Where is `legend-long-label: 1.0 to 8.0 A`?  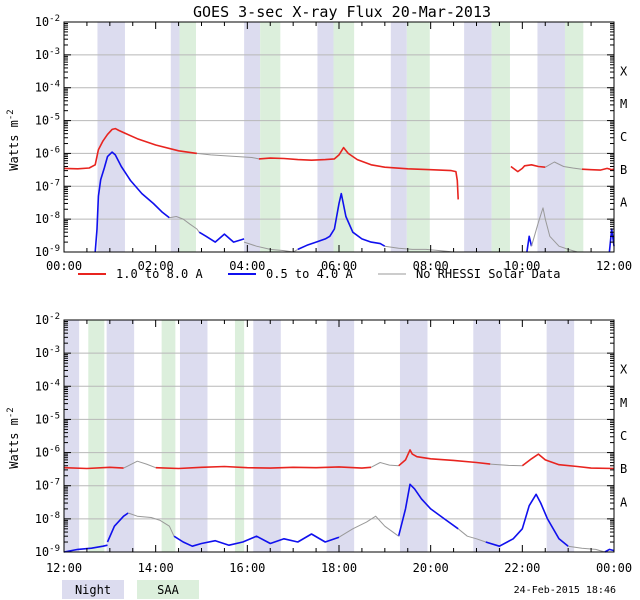 legend-long-label: 1.0 to 8.0 A is located at coordinates (159, 274).